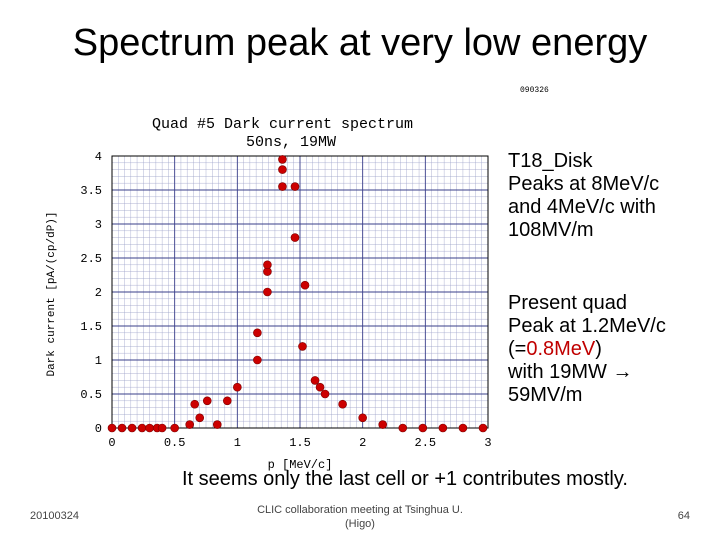 This screenshot has height=540, width=720. I want to click on y-tick-label: 0.5, so click(91, 395).